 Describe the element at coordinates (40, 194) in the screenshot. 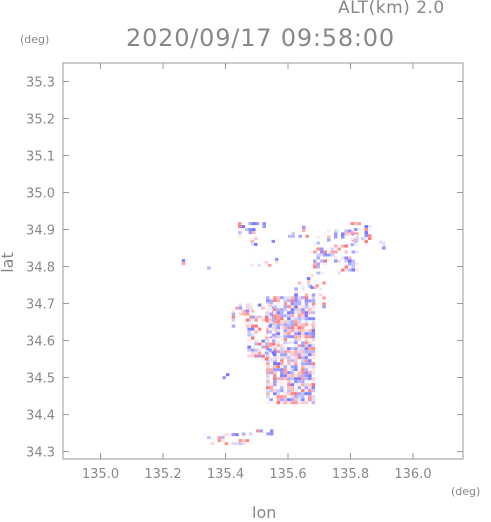

I see `y-tick-label: 35.0` at that location.